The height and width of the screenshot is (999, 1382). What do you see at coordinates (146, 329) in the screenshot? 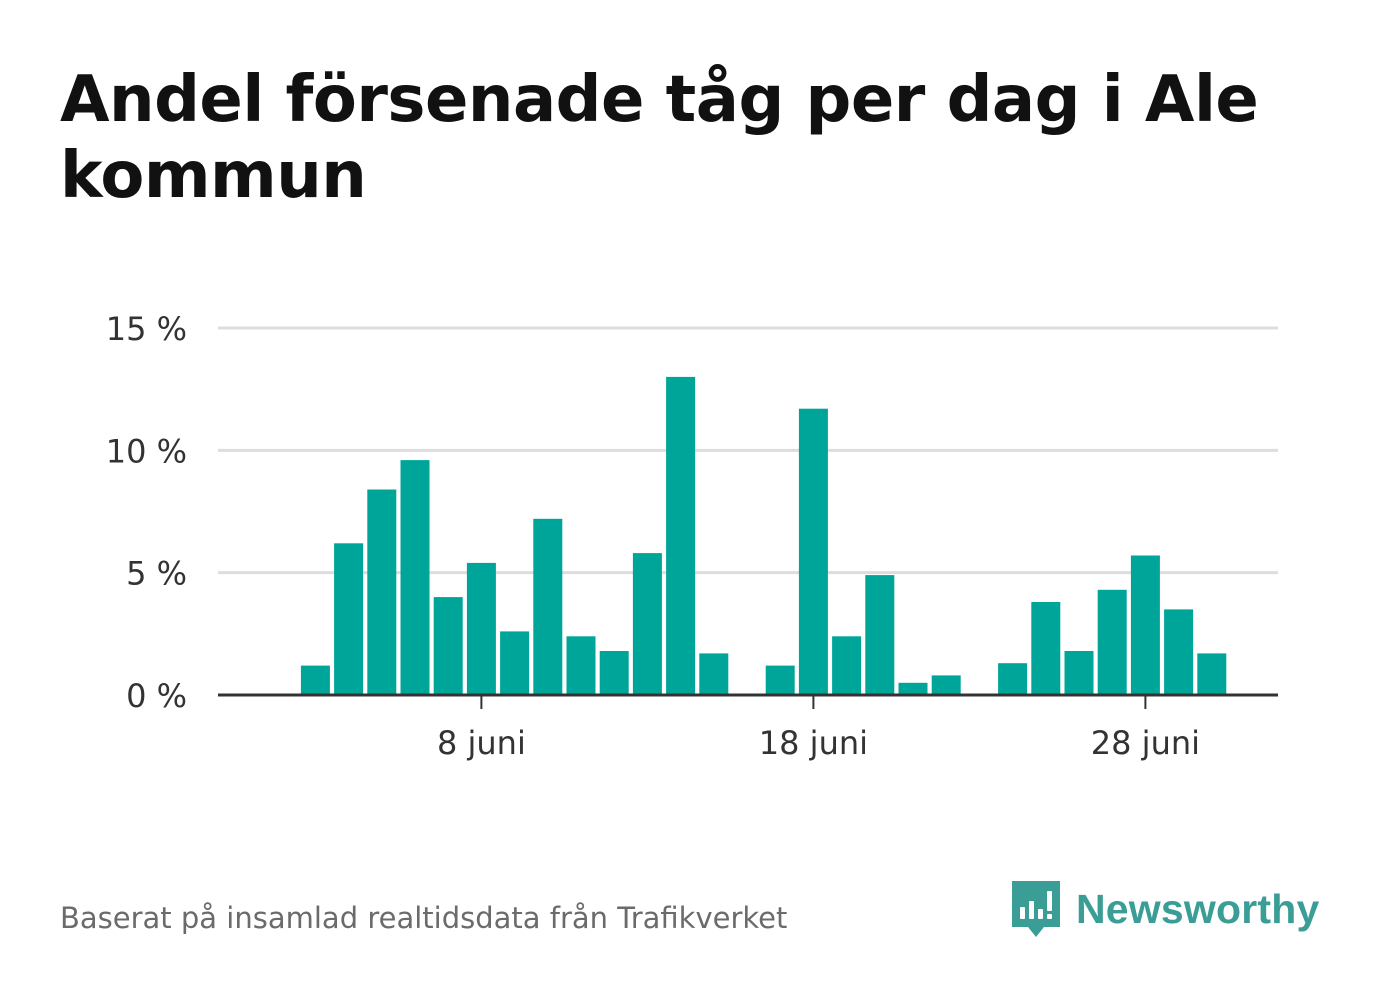
I see `y-tick-label: 15 %` at bounding box center [146, 329].